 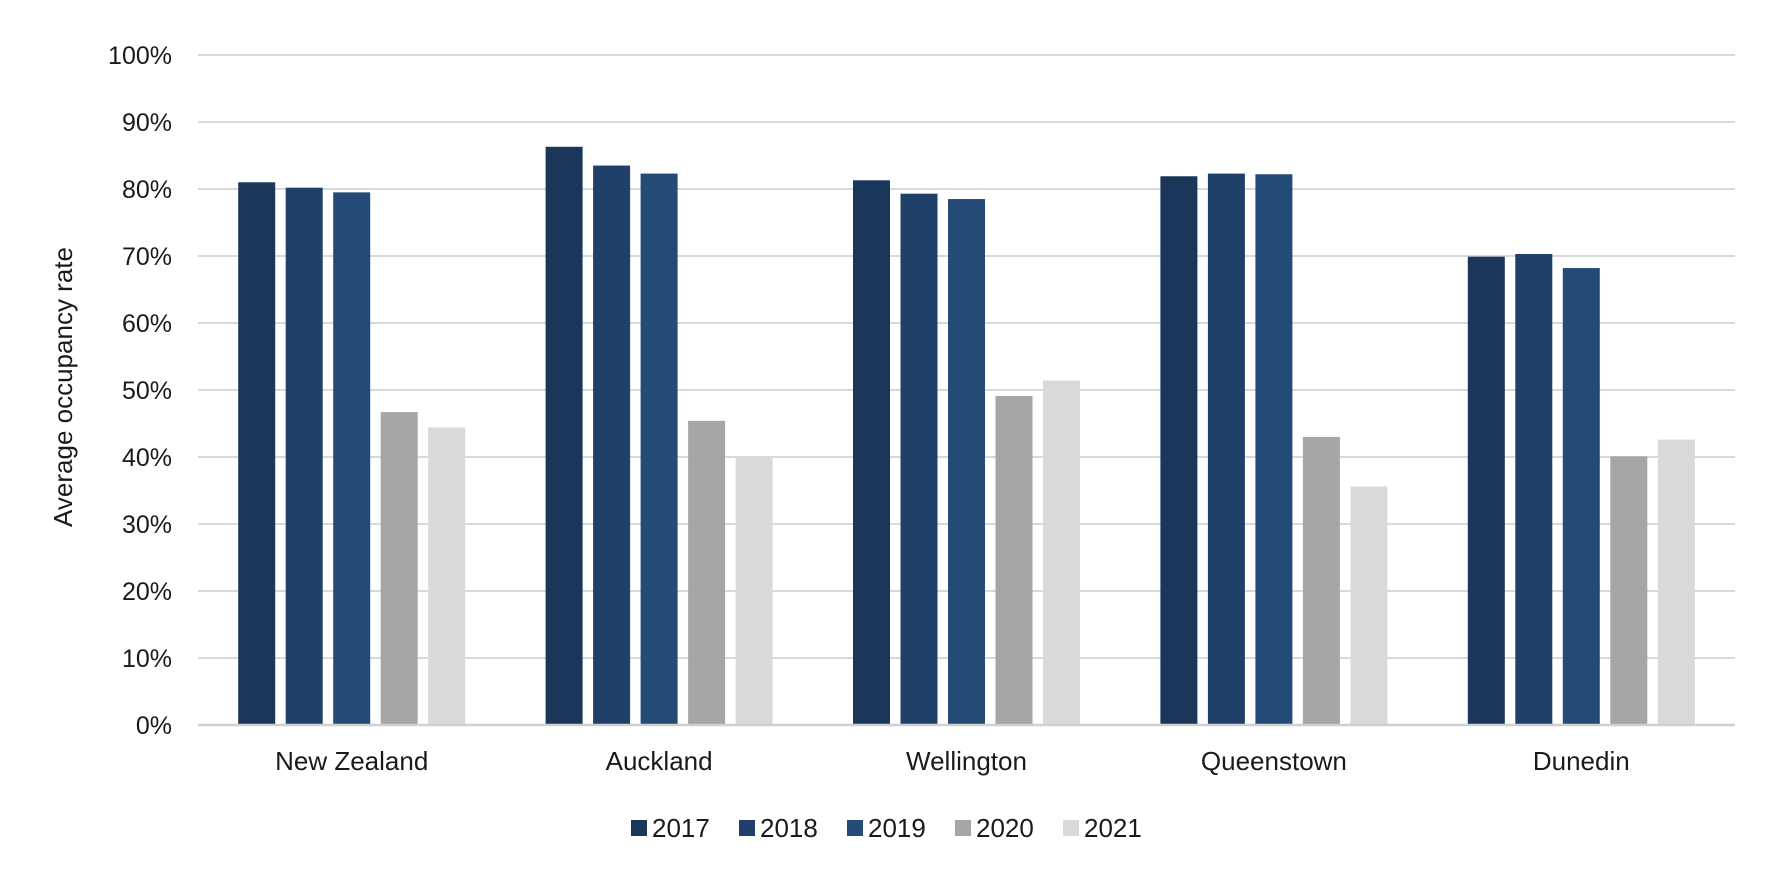 I want to click on bar-2019-dunedin, so click(x=1581, y=496).